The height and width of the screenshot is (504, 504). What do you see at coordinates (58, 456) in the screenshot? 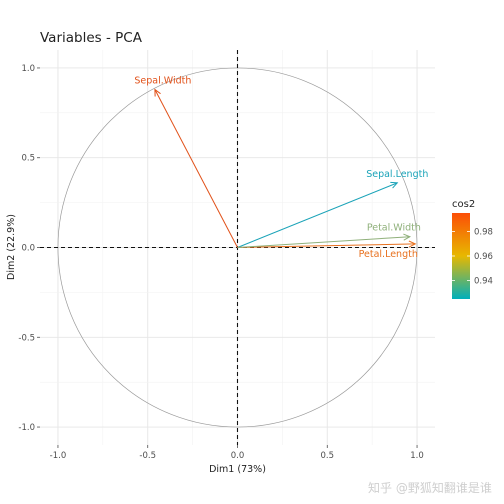
I see `x-tick-label: -1.0` at bounding box center [58, 456].